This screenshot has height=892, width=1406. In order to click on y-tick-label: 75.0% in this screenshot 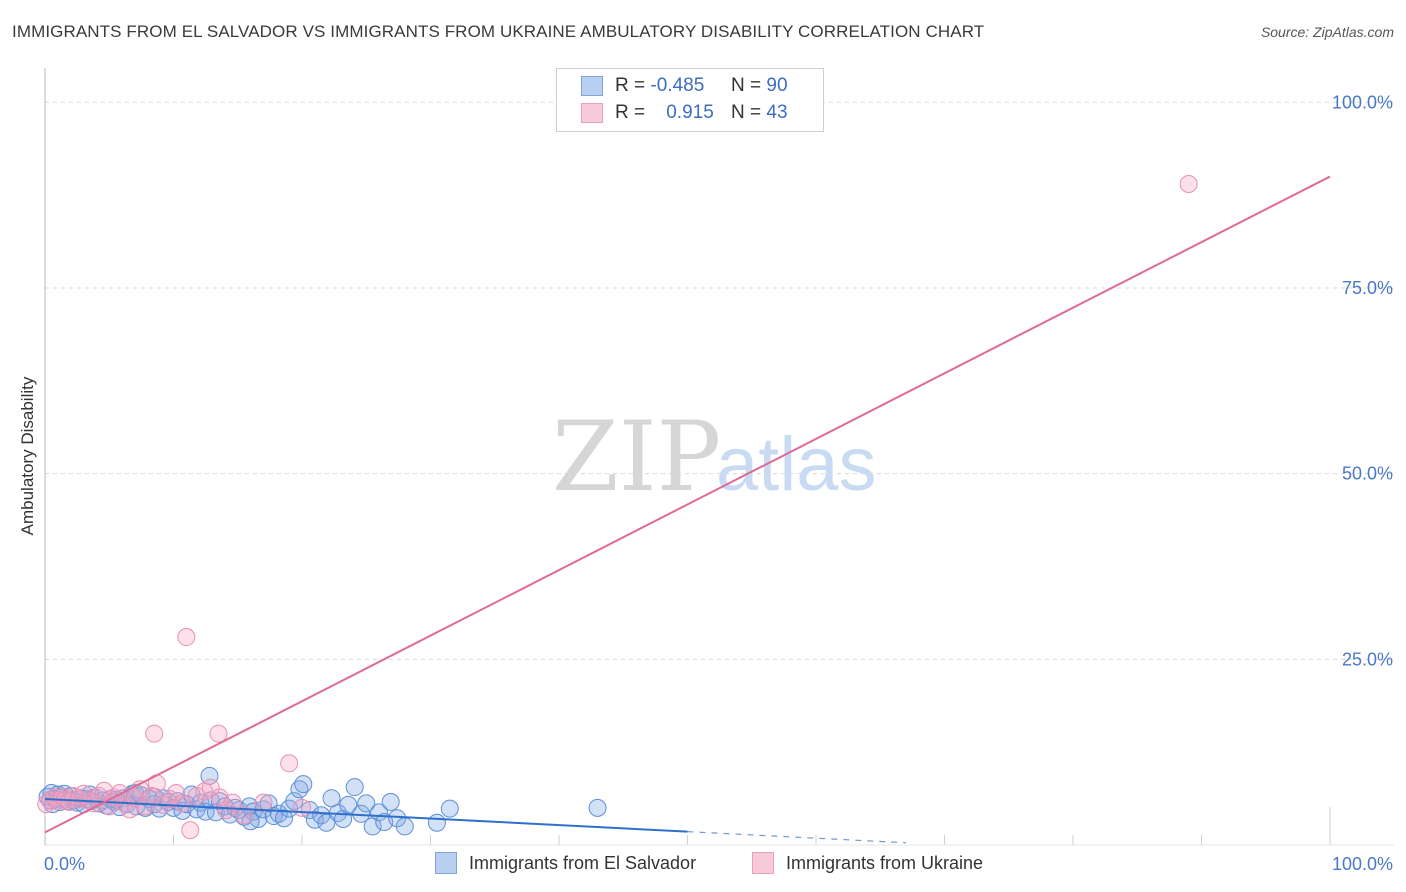, I will do `click(1367, 288)`.